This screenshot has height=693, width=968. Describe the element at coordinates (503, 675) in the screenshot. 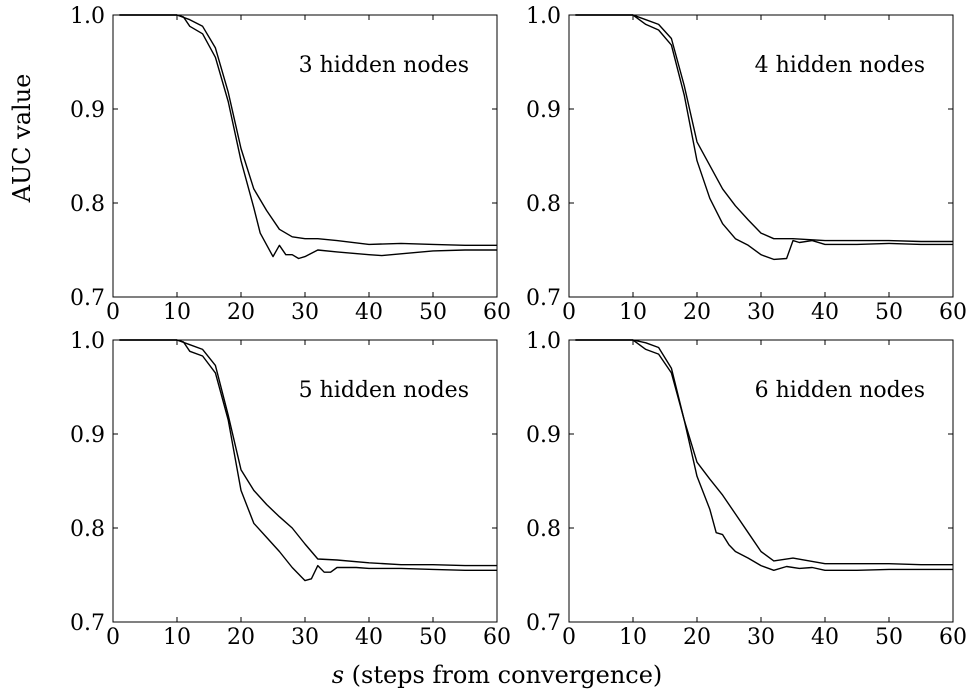

I see `x-axis-description: (steps from convergence)` at that location.